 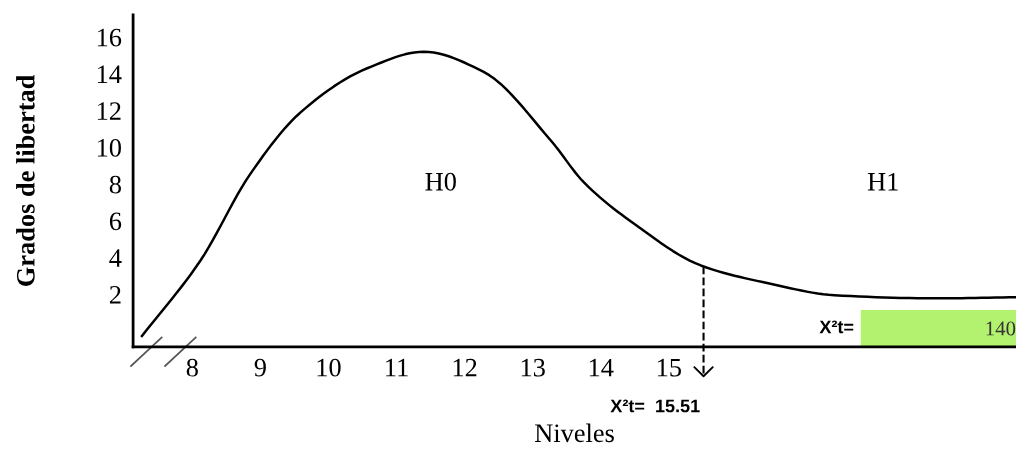 I want to click on x-tick-label: 10, so click(x=329, y=367).